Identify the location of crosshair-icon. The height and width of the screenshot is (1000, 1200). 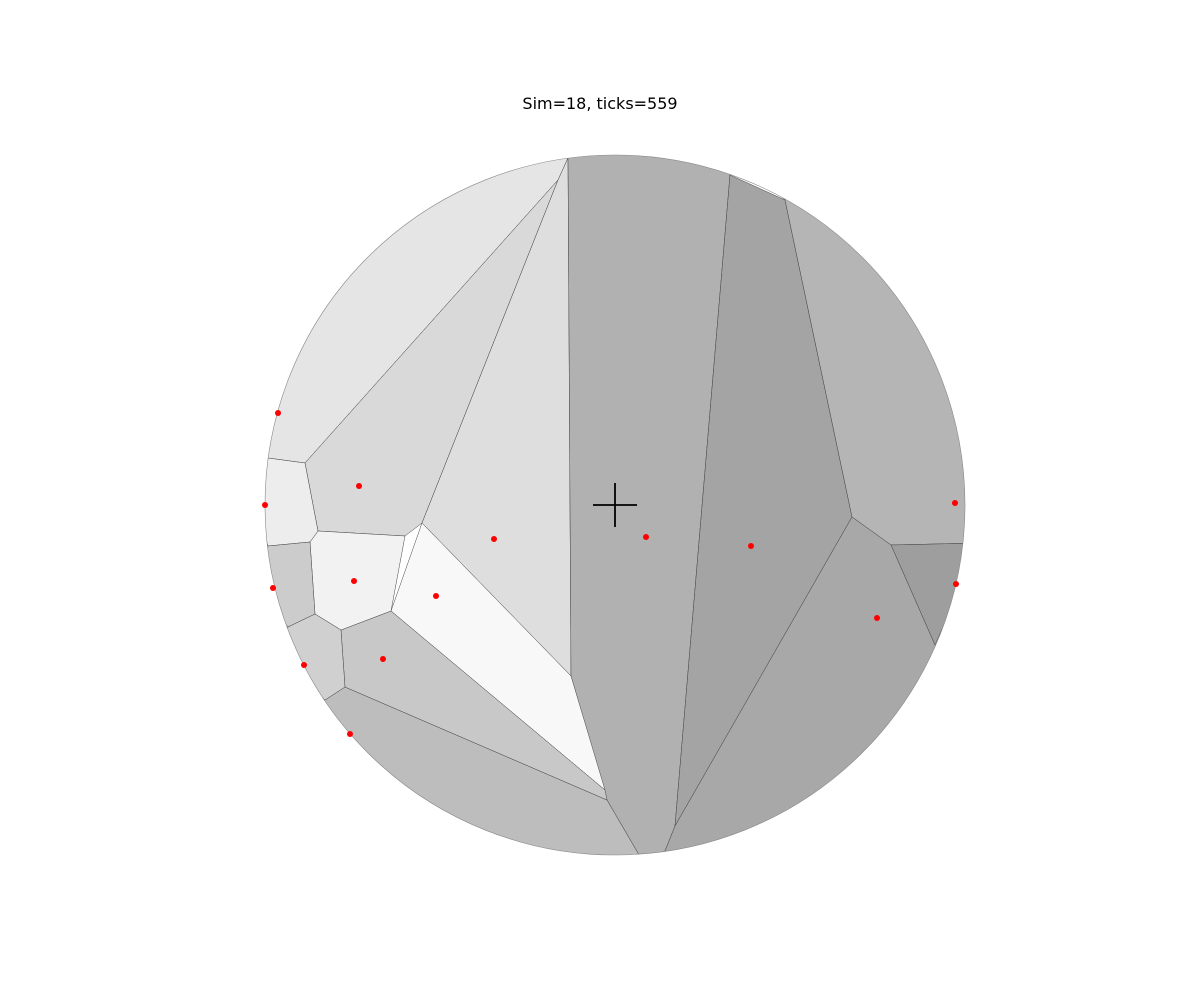
(615, 505).